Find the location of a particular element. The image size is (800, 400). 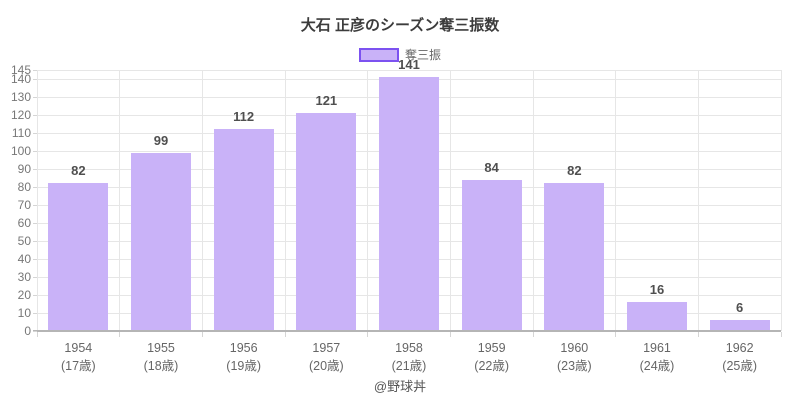

x-category-age: (20歳) is located at coordinates (326, 366).